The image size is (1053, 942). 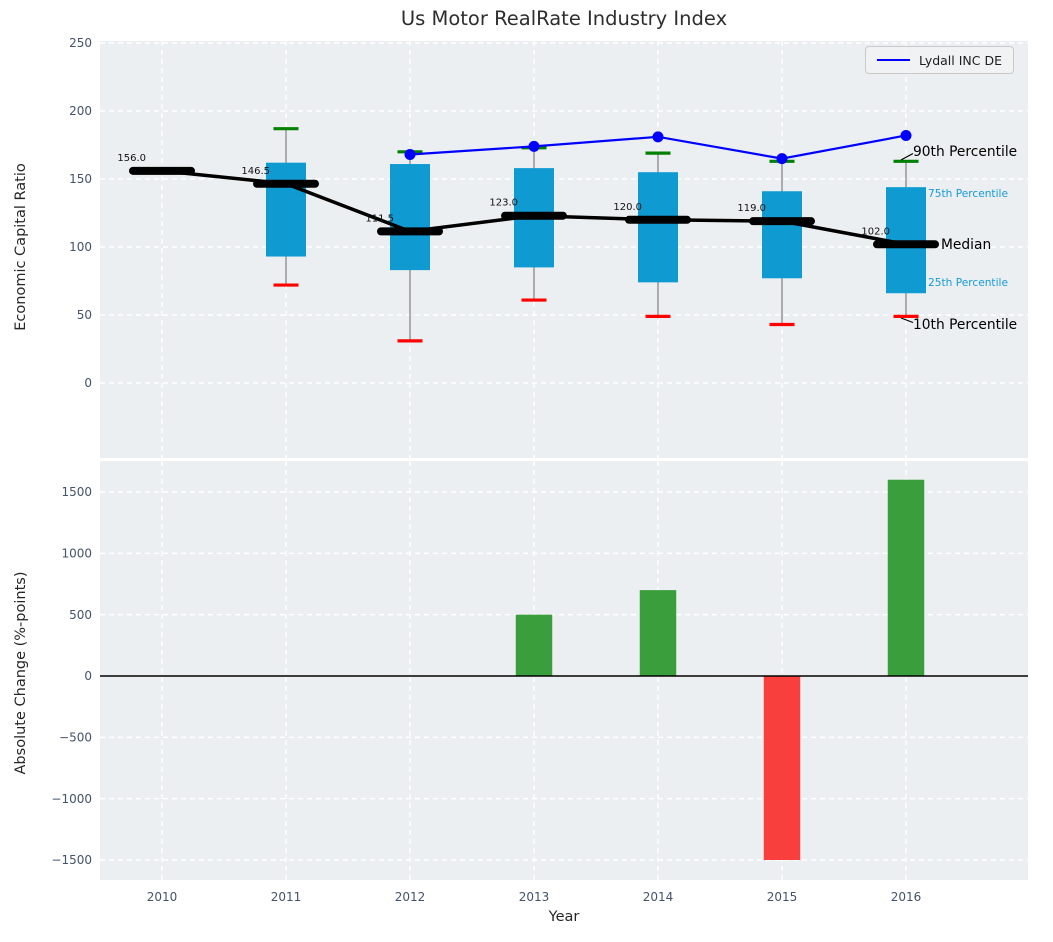 What do you see at coordinates (564, 917) in the screenshot?
I see `x-axis-label: Year` at bounding box center [564, 917].